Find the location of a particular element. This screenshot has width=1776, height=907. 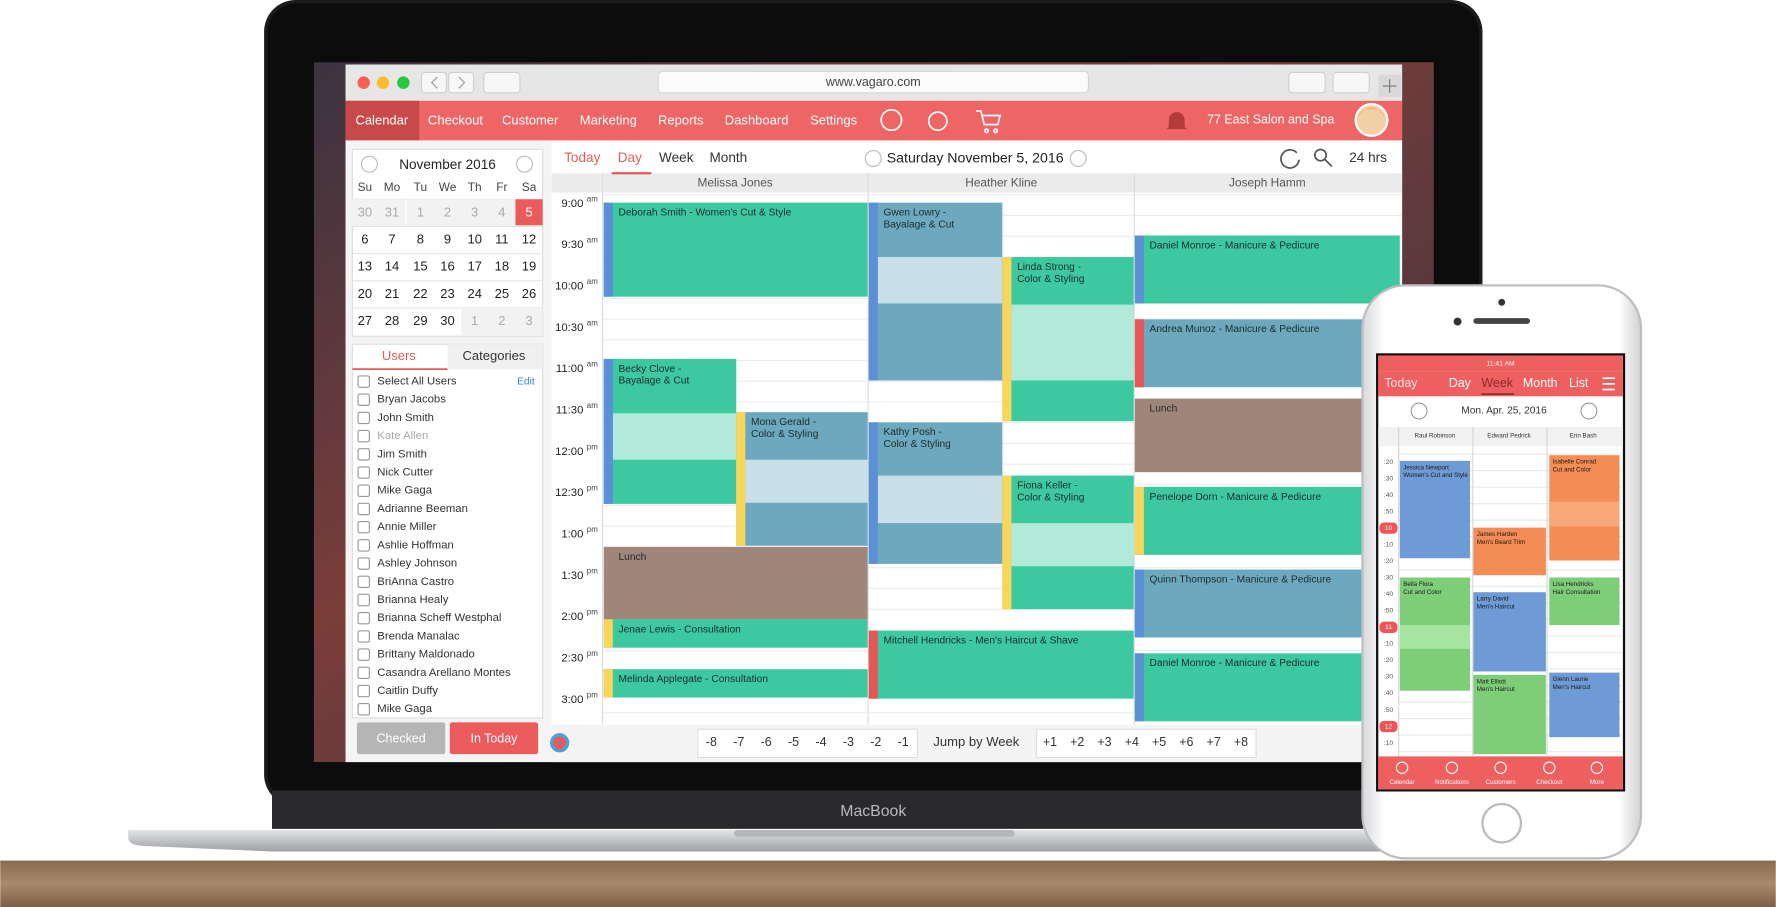

day: 16 is located at coordinates (447, 266).